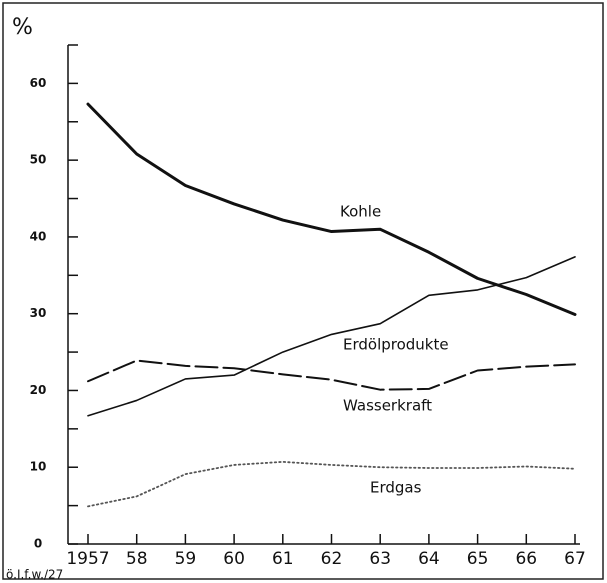 The height and width of the screenshot is (583, 607). I want to click on series-label: Erdölprodukte, so click(396, 345).